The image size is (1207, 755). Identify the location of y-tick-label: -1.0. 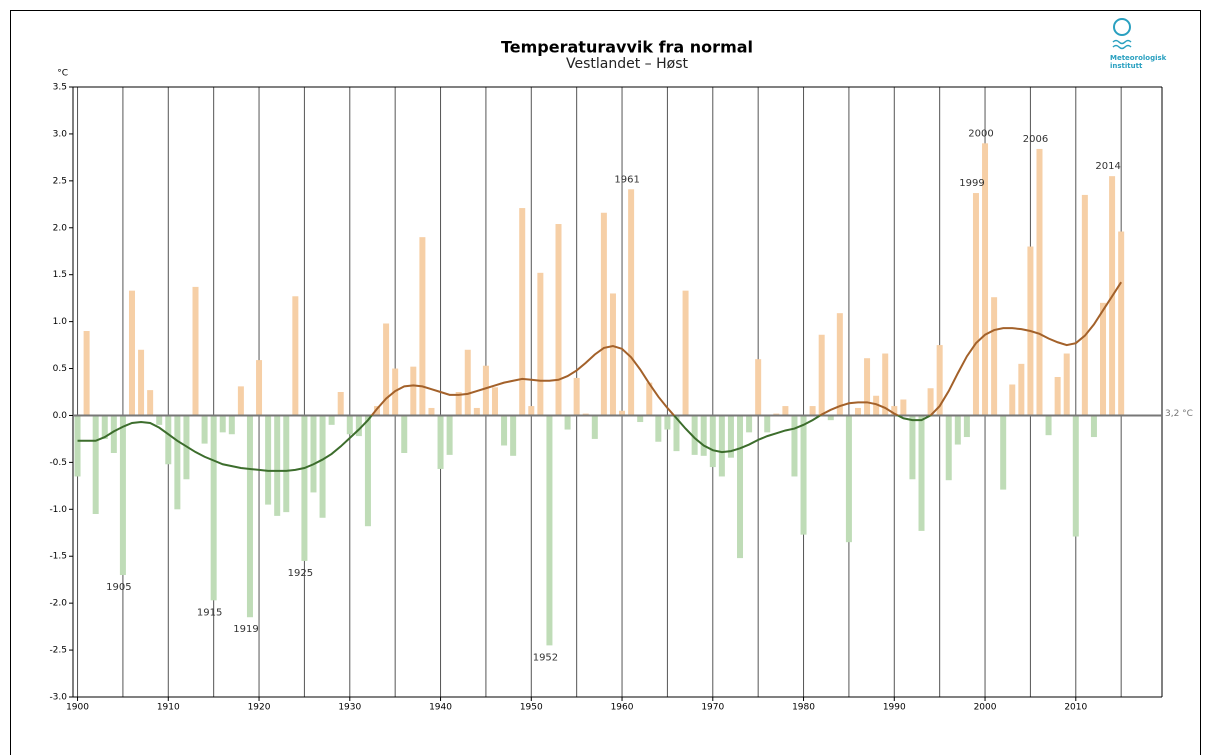
(58, 510).